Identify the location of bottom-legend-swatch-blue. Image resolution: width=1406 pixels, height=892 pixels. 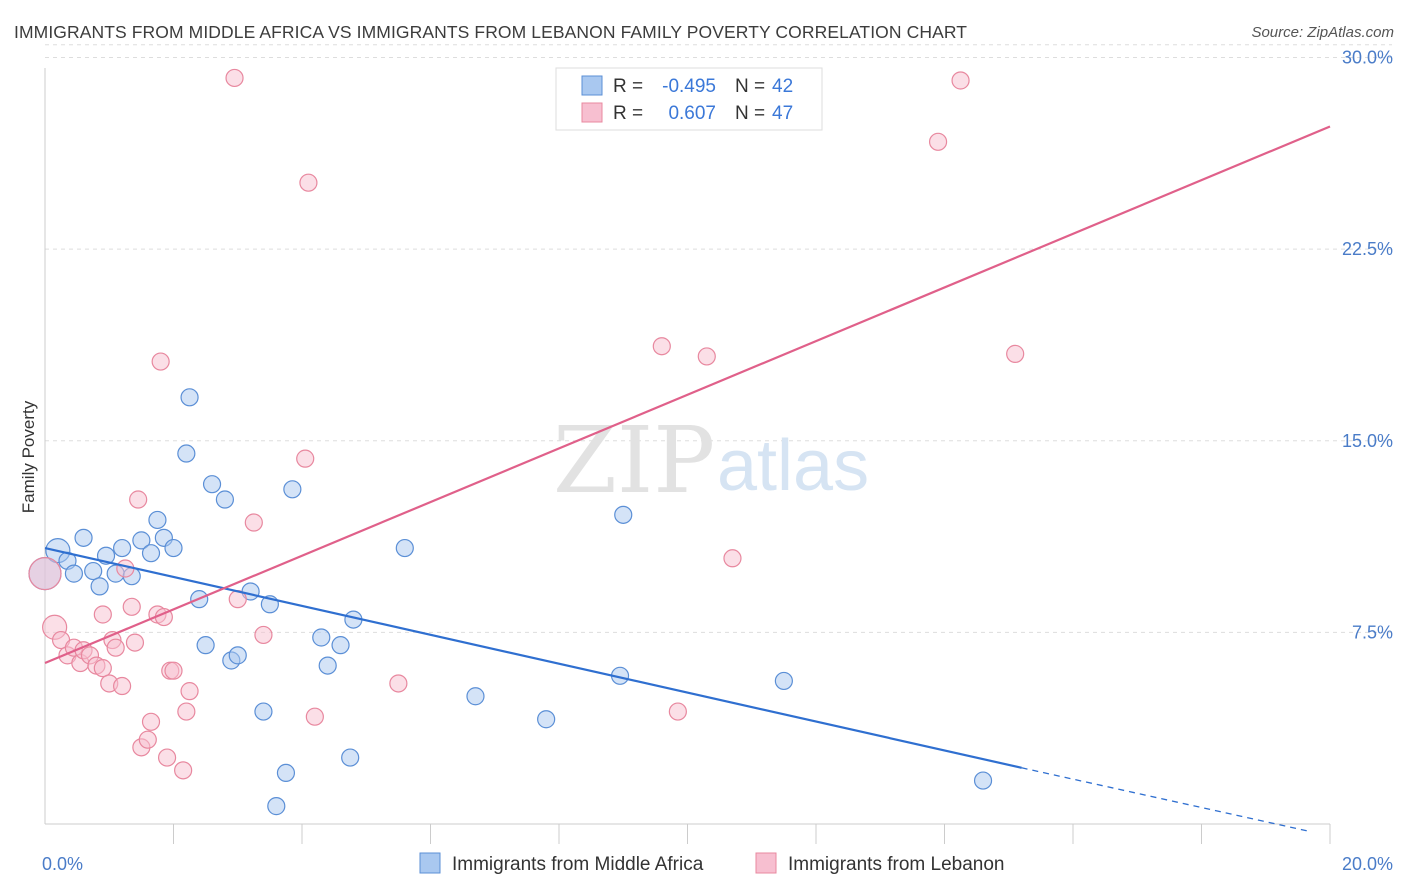
(430, 863).